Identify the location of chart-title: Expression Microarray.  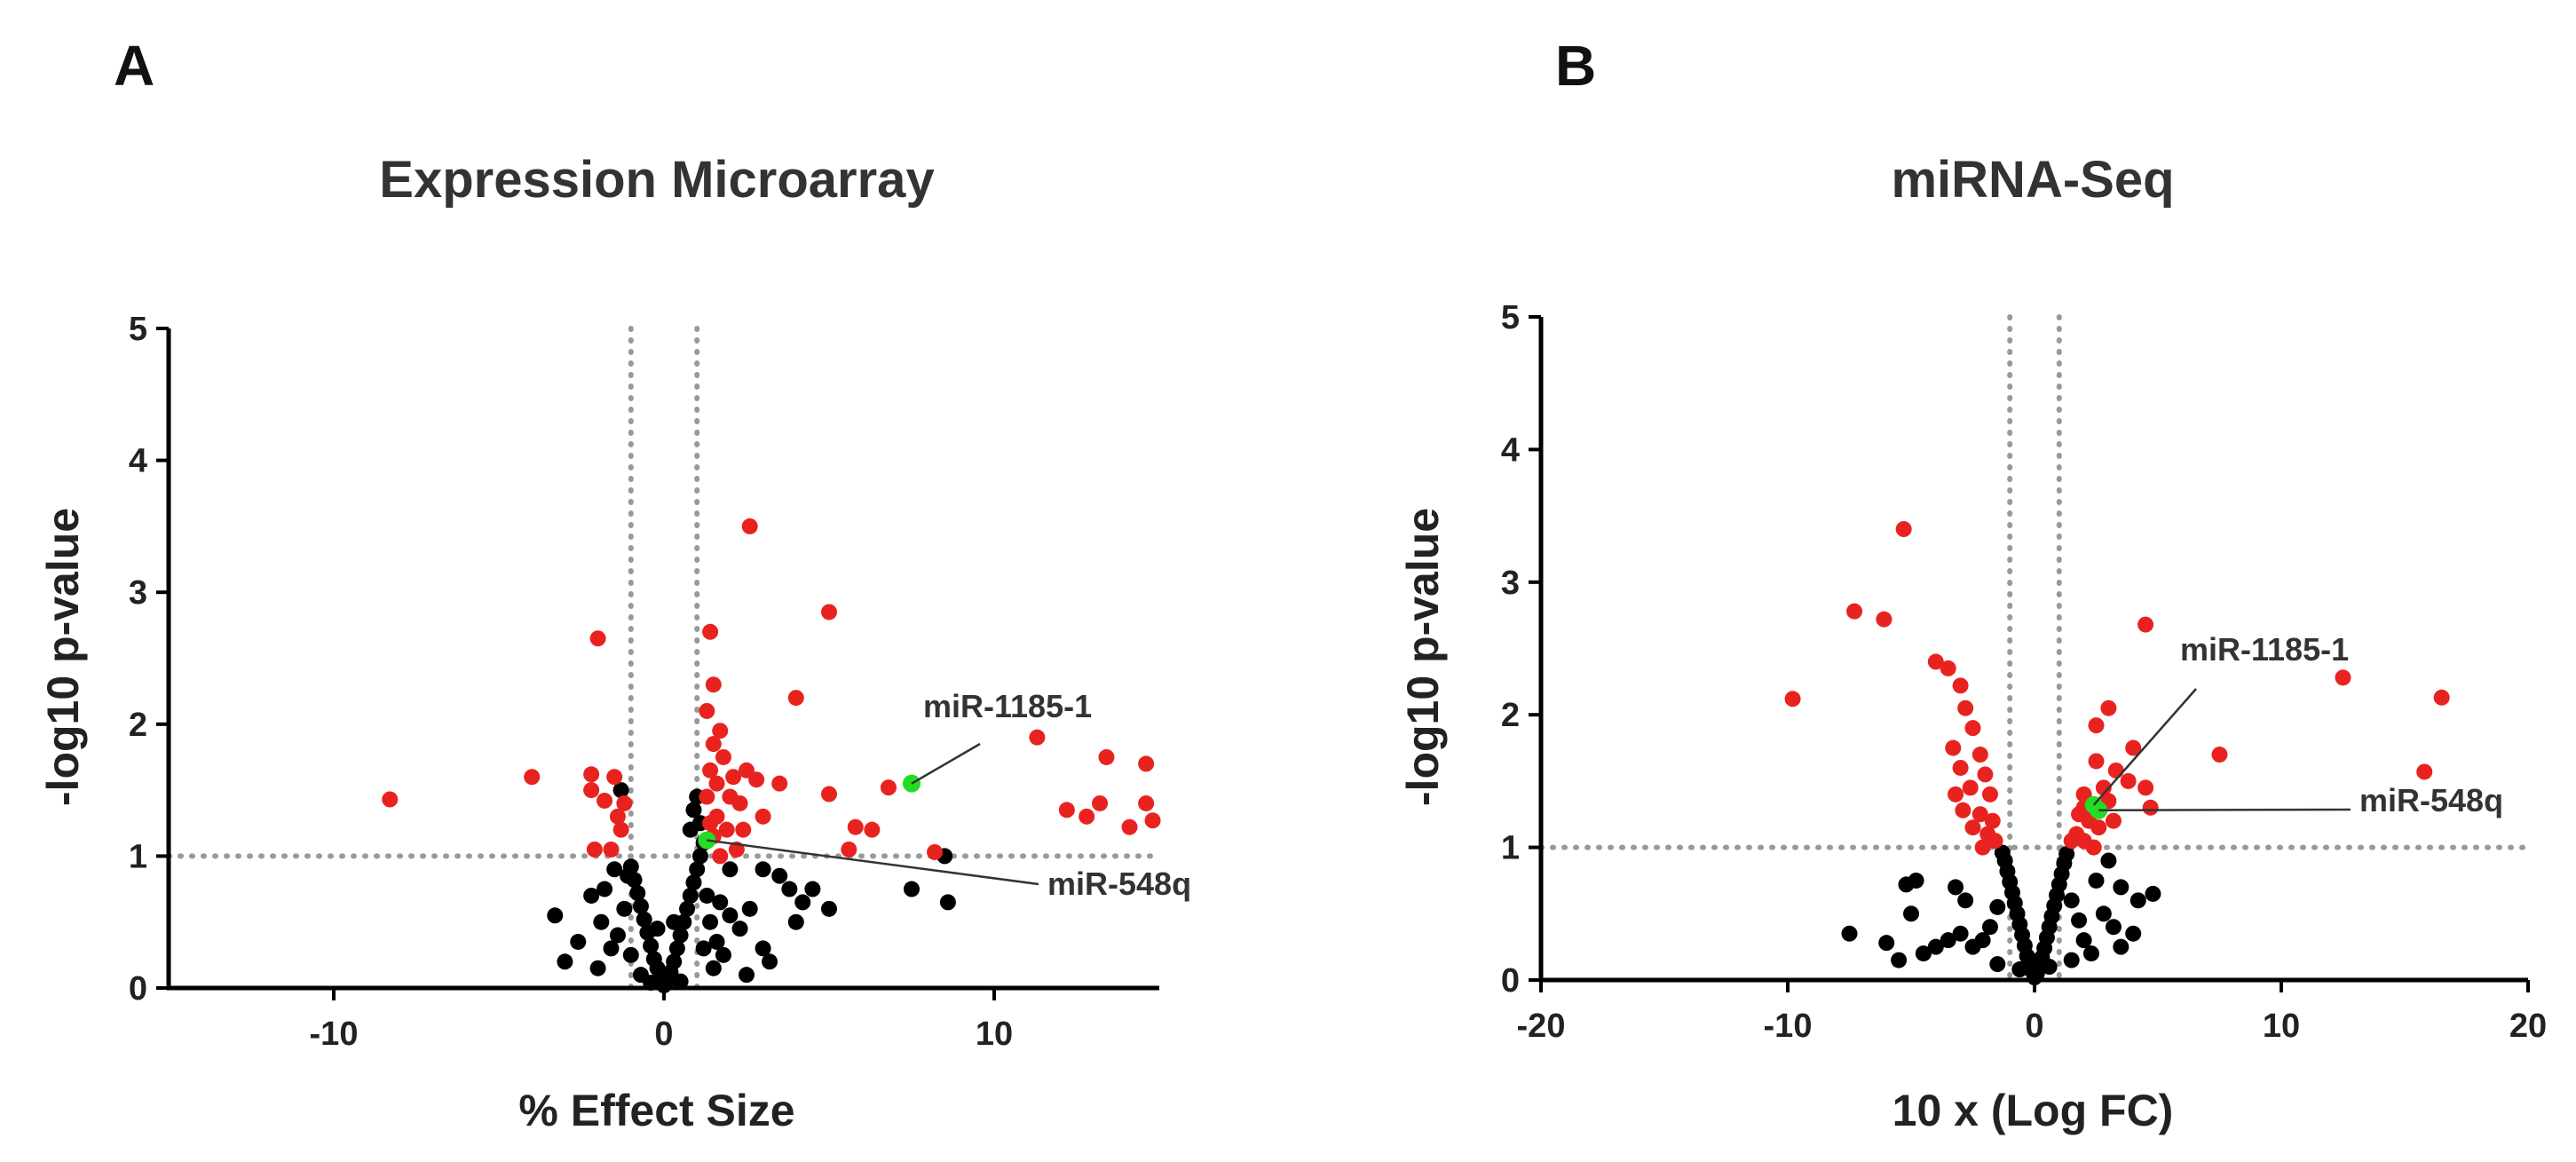
(656, 180).